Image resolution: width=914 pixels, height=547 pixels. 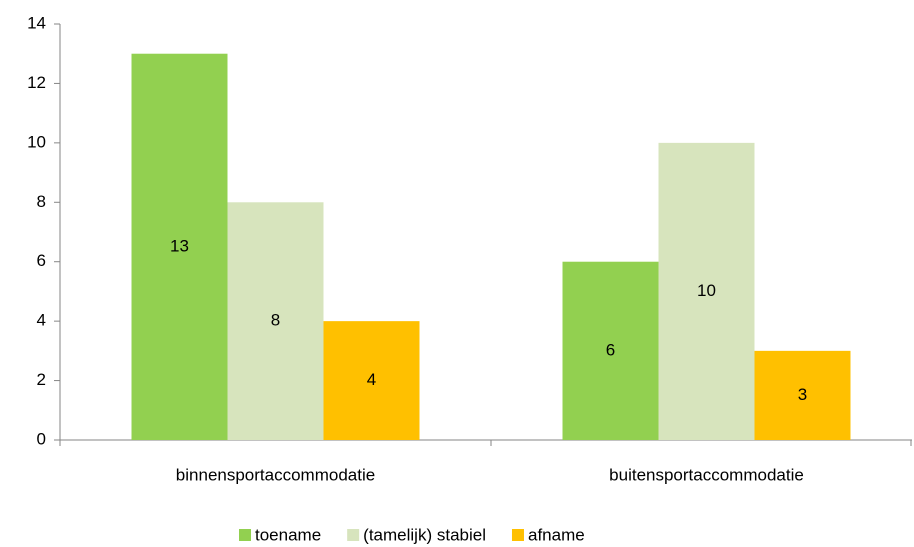 What do you see at coordinates (275, 474) in the screenshot?
I see `x-tick-label: binnensportaccommodatie` at bounding box center [275, 474].